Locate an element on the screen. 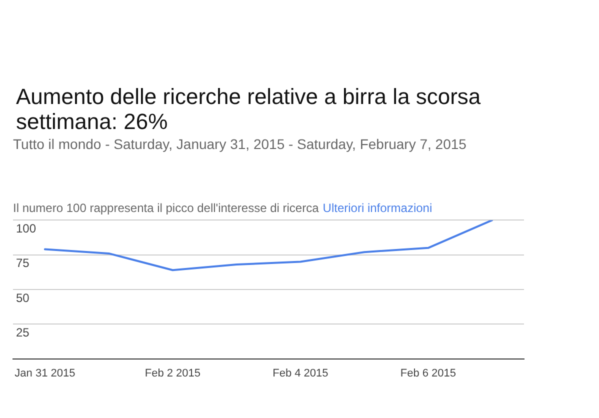 This screenshot has width=599, height=418. y-tick-label: 25 is located at coordinates (23, 332).